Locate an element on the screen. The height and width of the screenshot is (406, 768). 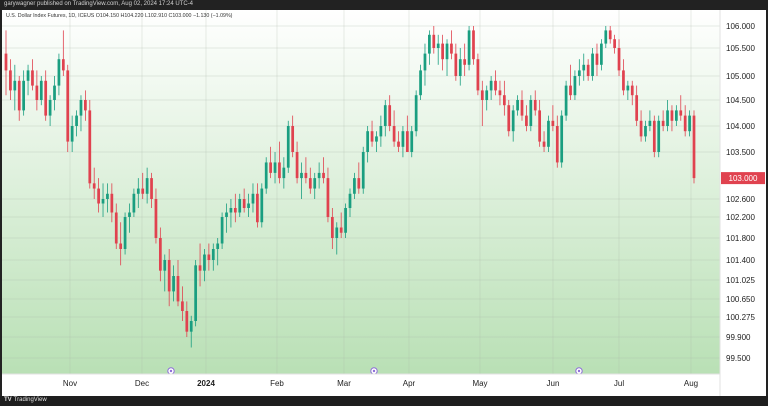
y-tick-label: 100.650 is located at coordinates (740, 299).